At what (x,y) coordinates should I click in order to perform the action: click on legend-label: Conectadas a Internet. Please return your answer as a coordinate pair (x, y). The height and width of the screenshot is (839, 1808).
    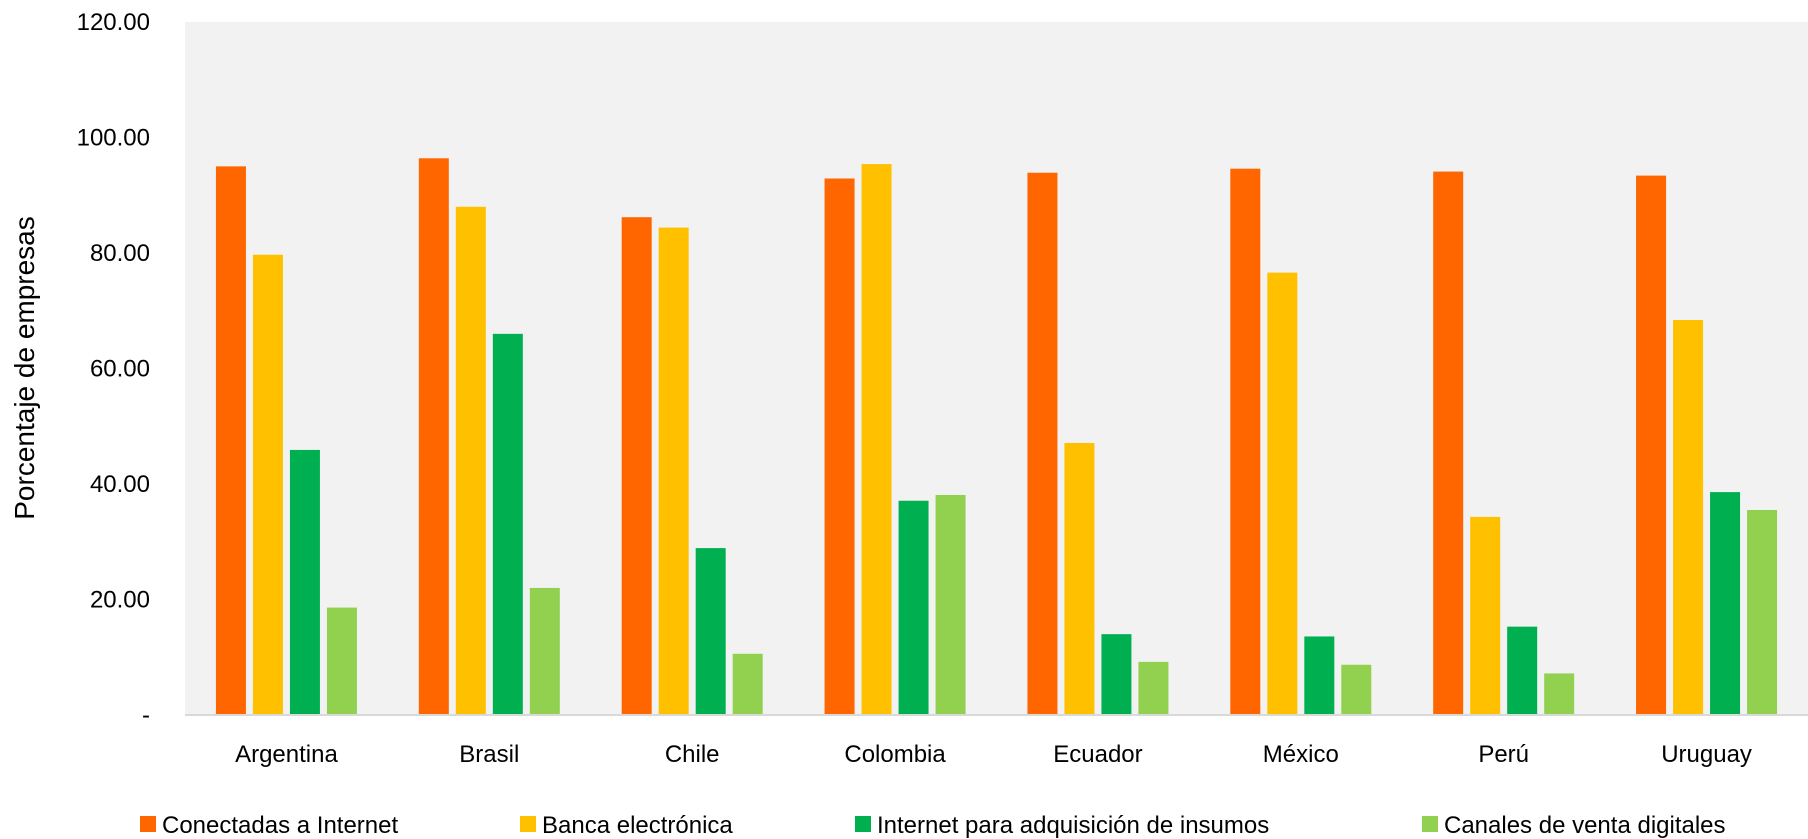
    Looking at the image, I should click on (280, 825).